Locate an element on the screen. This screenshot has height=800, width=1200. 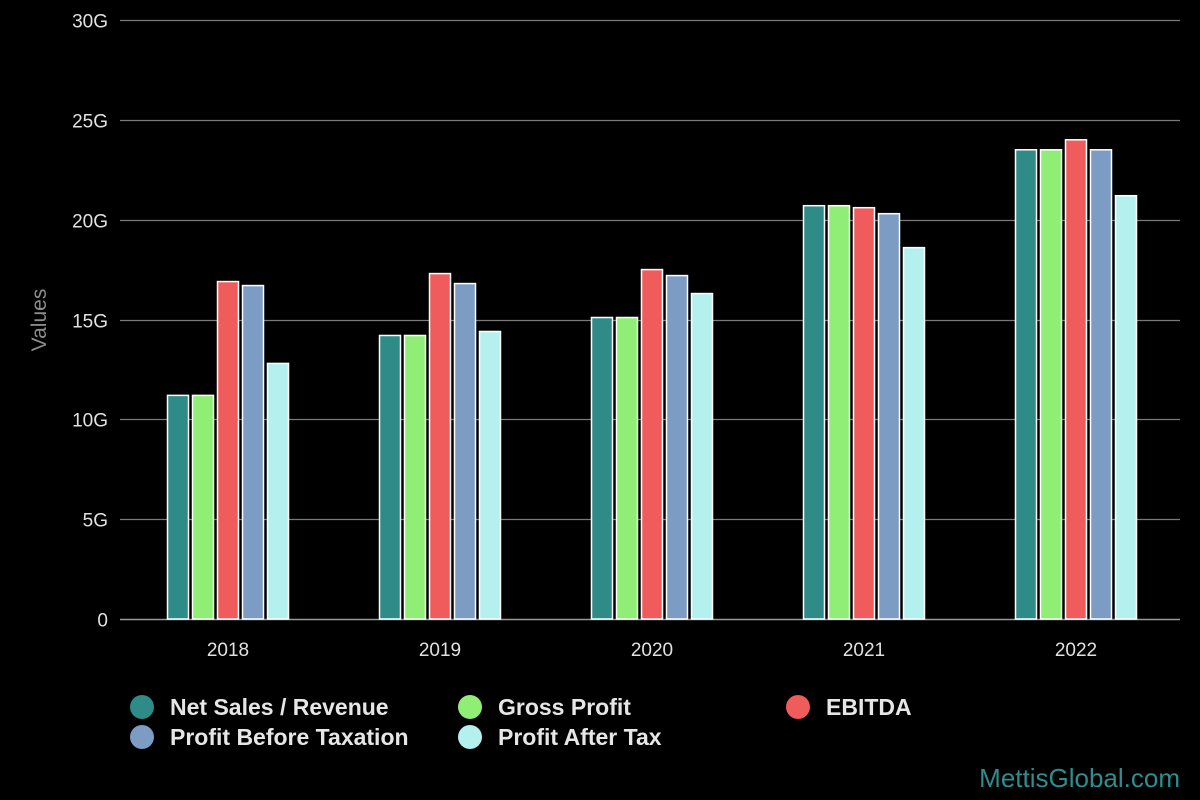
legend-label: EBITDA is located at coordinates (869, 706).